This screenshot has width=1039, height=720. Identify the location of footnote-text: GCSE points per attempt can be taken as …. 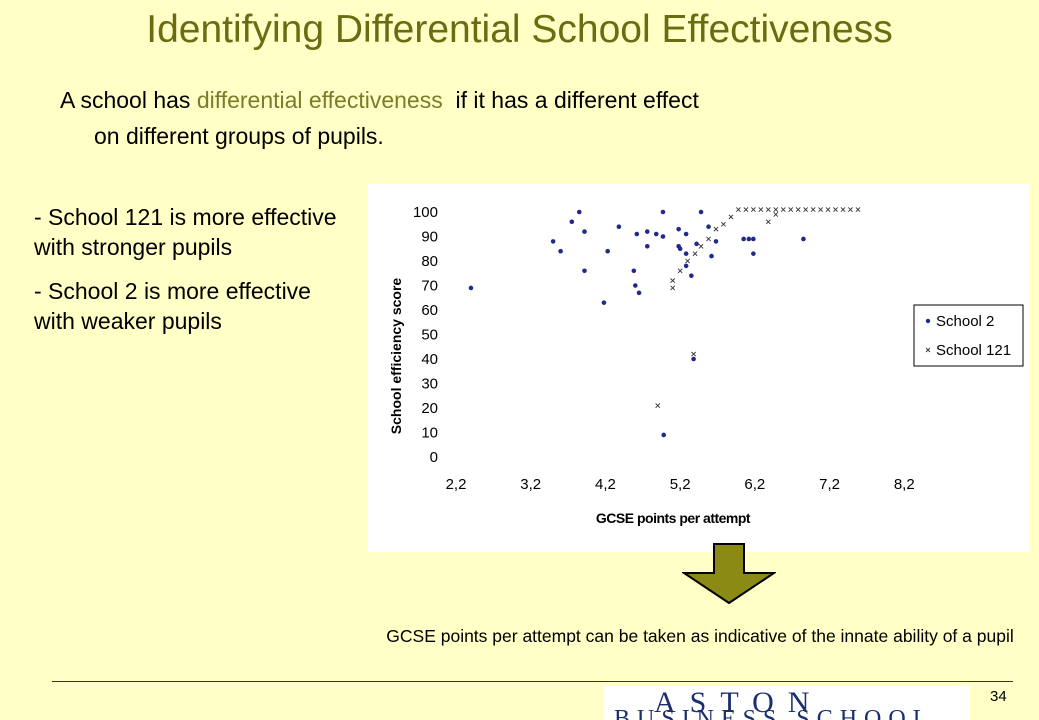
(700, 636).